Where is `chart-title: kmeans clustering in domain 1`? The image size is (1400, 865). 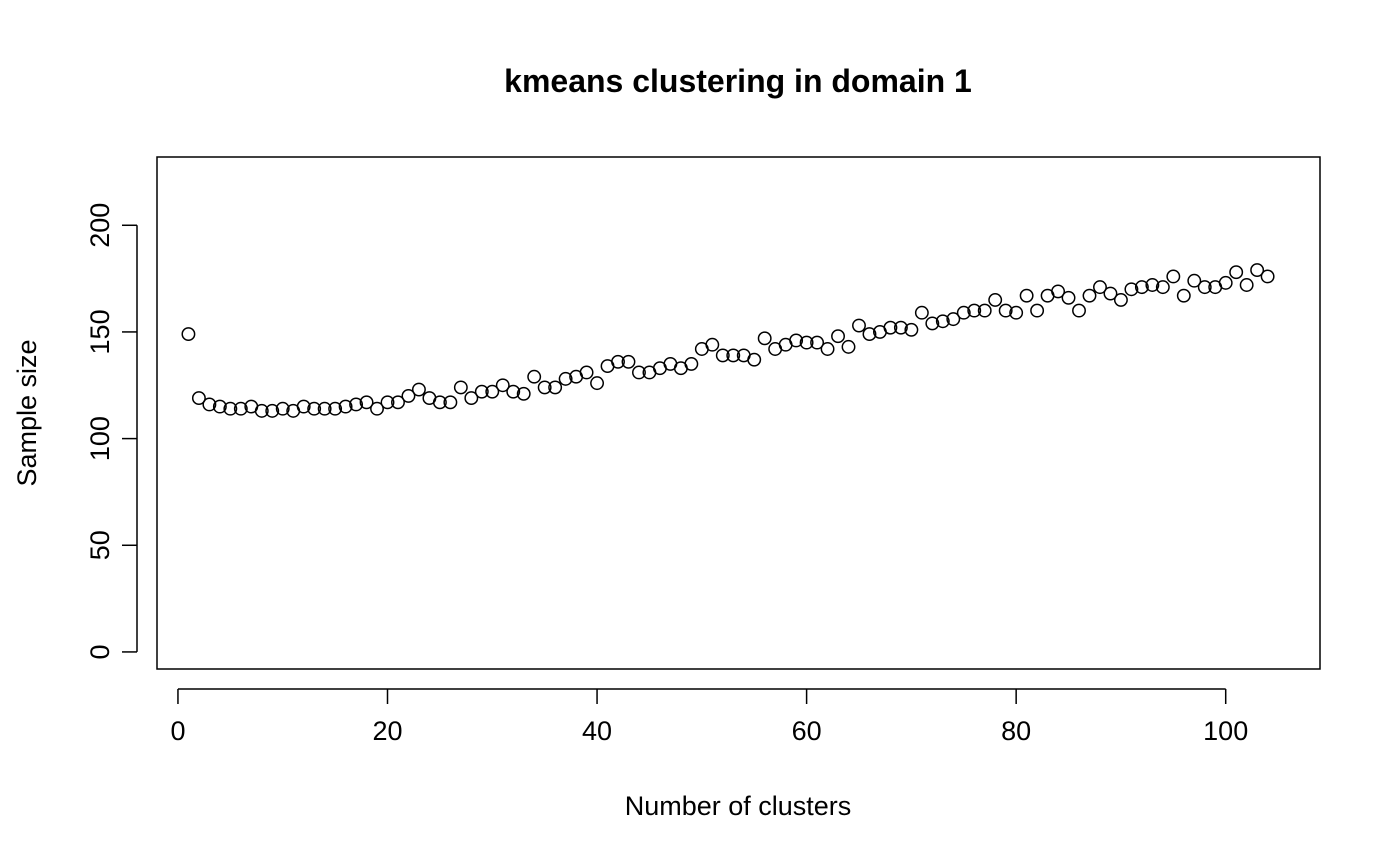
chart-title: kmeans clustering in domain 1 is located at coordinates (738, 81).